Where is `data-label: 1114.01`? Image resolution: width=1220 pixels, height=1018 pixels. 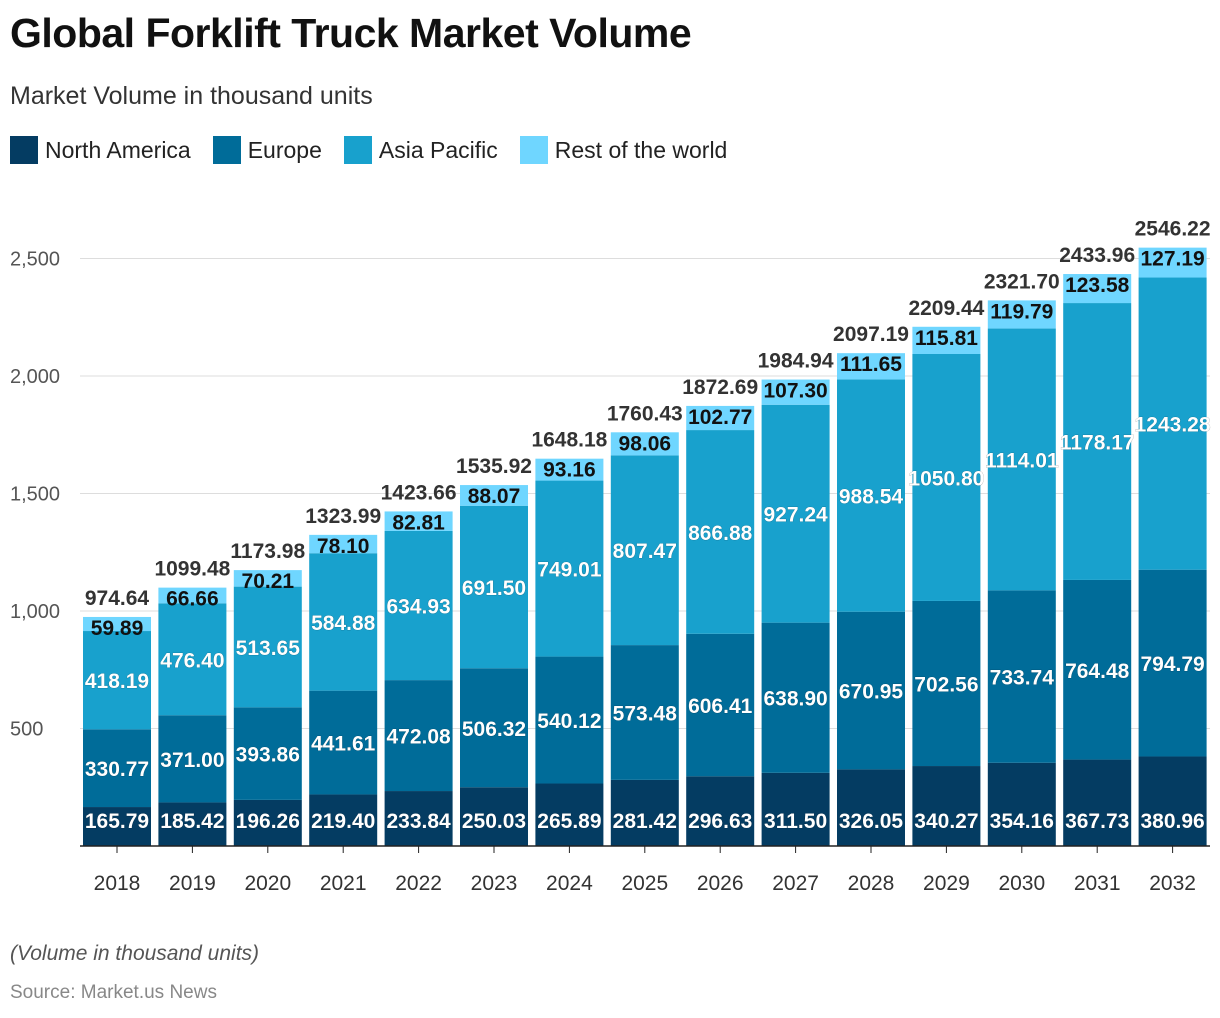 data-label: 1114.01 is located at coordinates (1022, 460).